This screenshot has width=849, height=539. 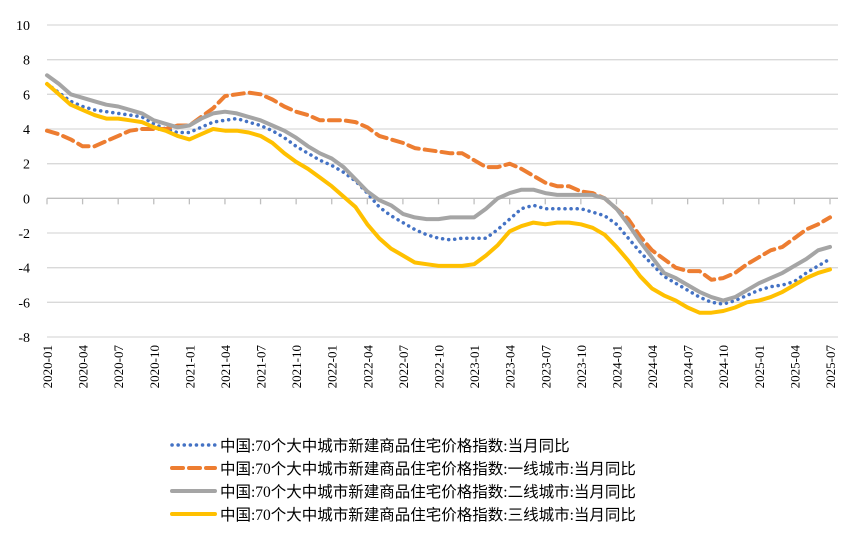 What do you see at coordinates (47, 366) in the screenshot?
I see `x-tick-label: 2020-01` at bounding box center [47, 366].